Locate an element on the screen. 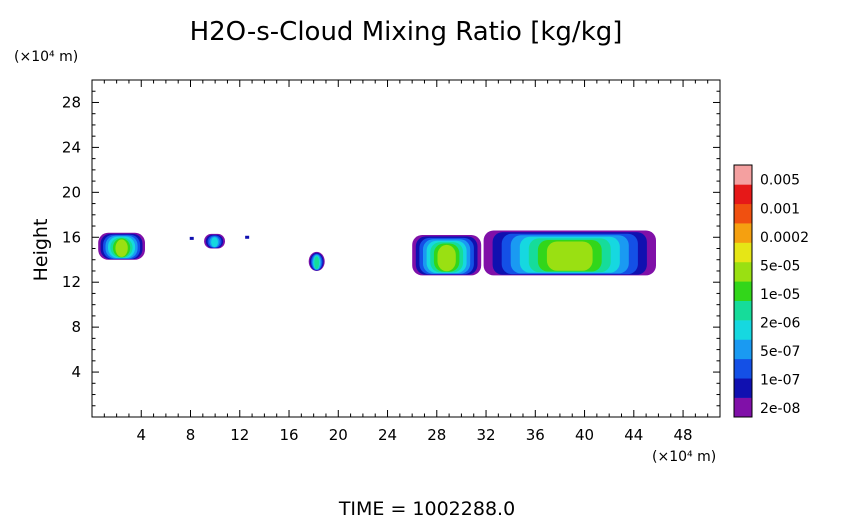 This screenshot has height=519, width=854. colorbar-label: 2e-08 is located at coordinates (780, 409).